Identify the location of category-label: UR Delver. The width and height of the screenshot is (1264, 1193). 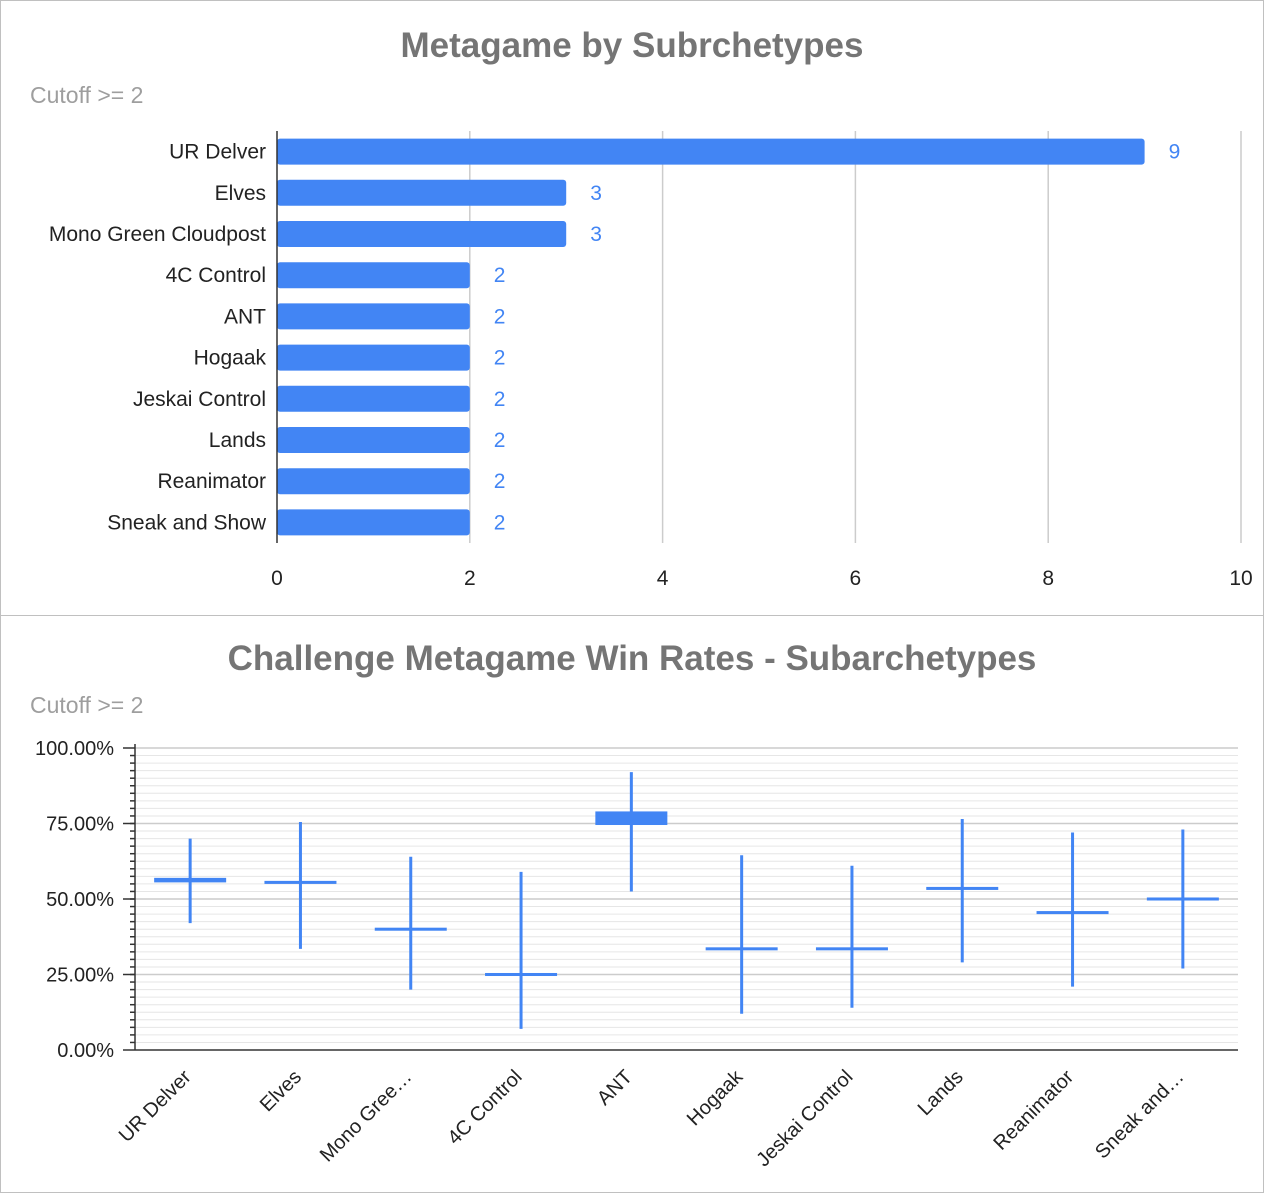
(217, 152).